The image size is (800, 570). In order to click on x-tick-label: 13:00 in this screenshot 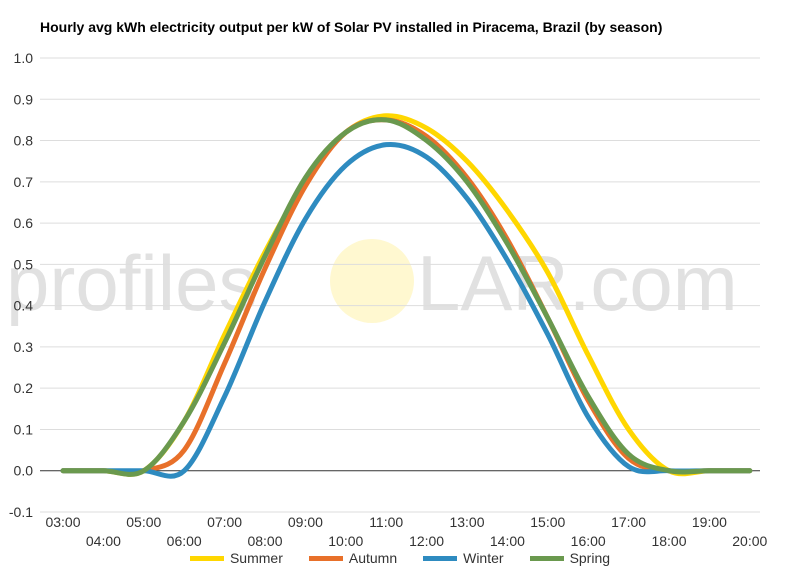, I will do `click(466, 522)`.